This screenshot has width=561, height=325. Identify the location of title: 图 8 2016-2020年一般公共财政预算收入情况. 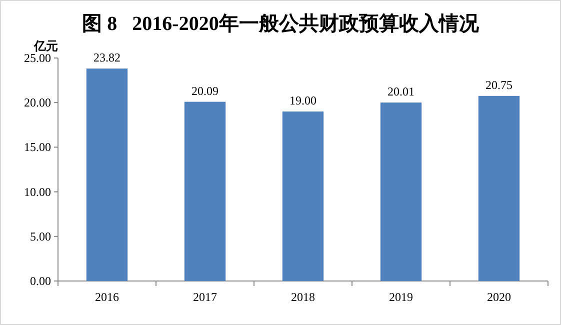
(280, 24).